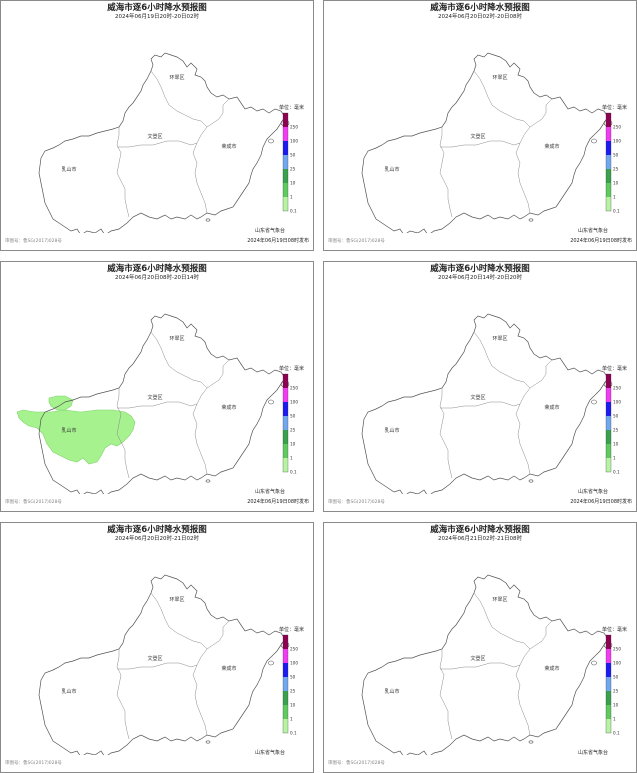 This screenshot has height=773, width=637. What do you see at coordinates (480, 539) in the screenshot?
I see `panel-subtitle: 2024年06月21日02时-21日08时` at bounding box center [480, 539].